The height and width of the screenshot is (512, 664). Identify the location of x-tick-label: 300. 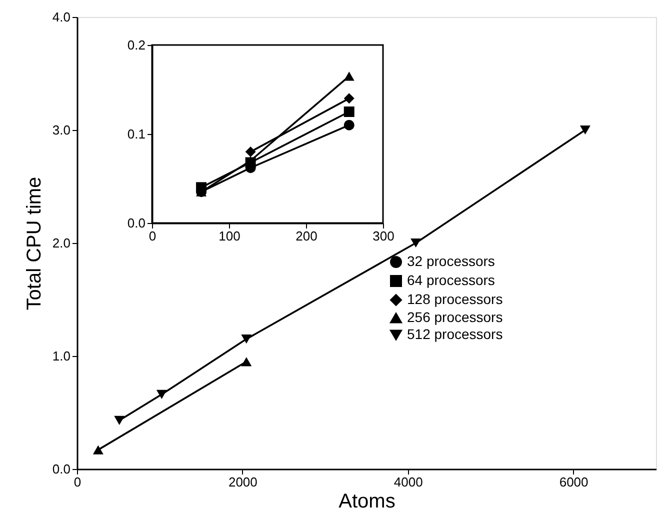
(383, 236).